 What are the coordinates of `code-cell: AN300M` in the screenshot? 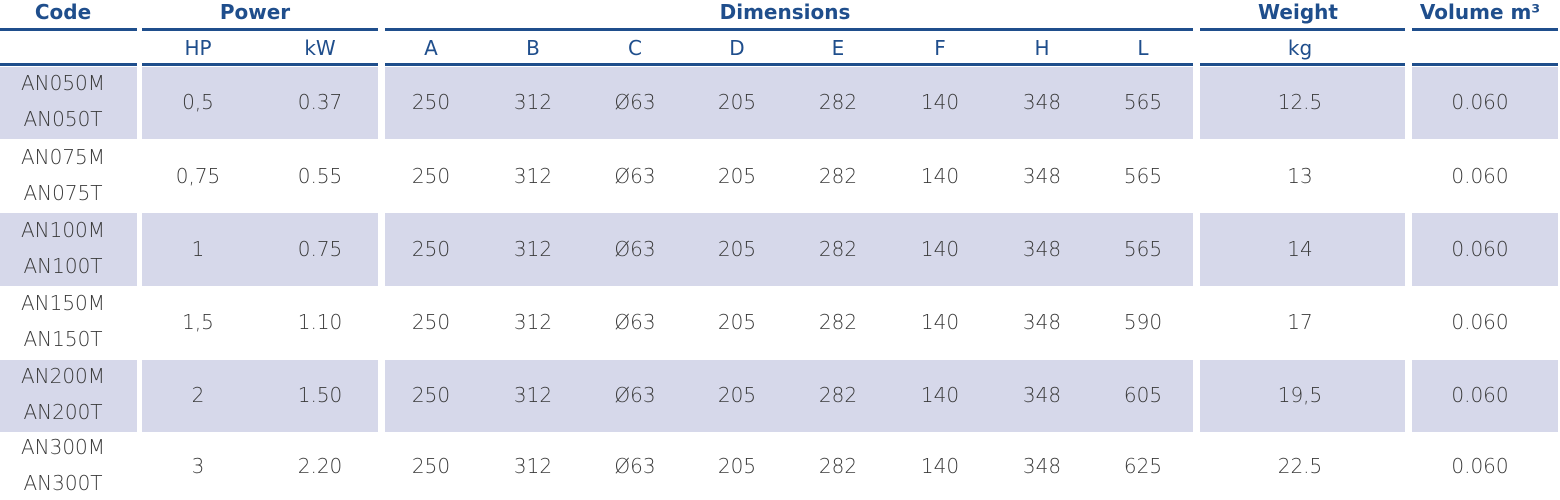 It's located at (63, 447).